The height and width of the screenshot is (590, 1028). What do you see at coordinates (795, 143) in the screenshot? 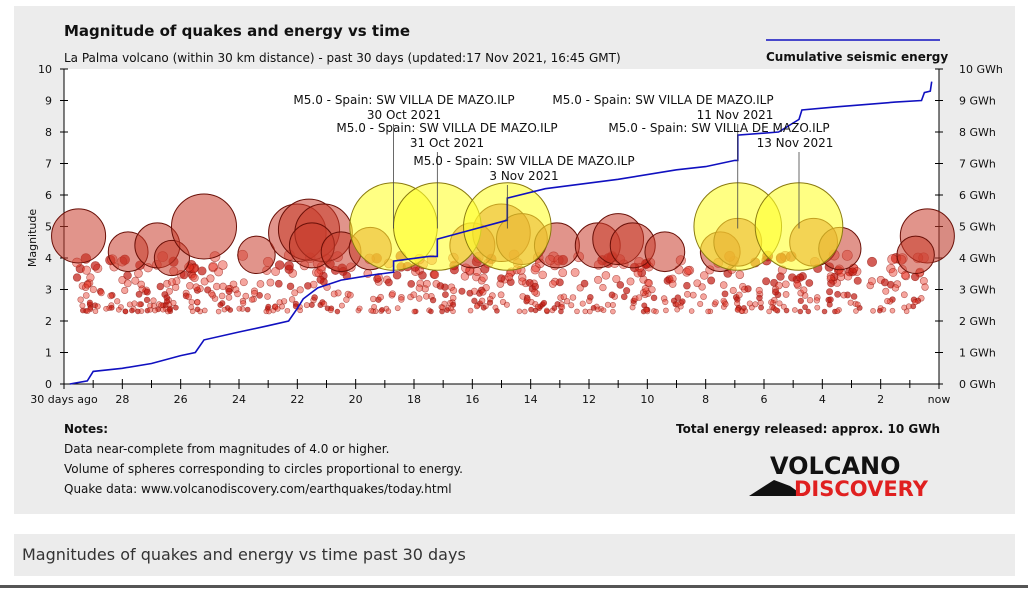
I see `annotation-date: 13 Nov 2021` at bounding box center [795, 143].